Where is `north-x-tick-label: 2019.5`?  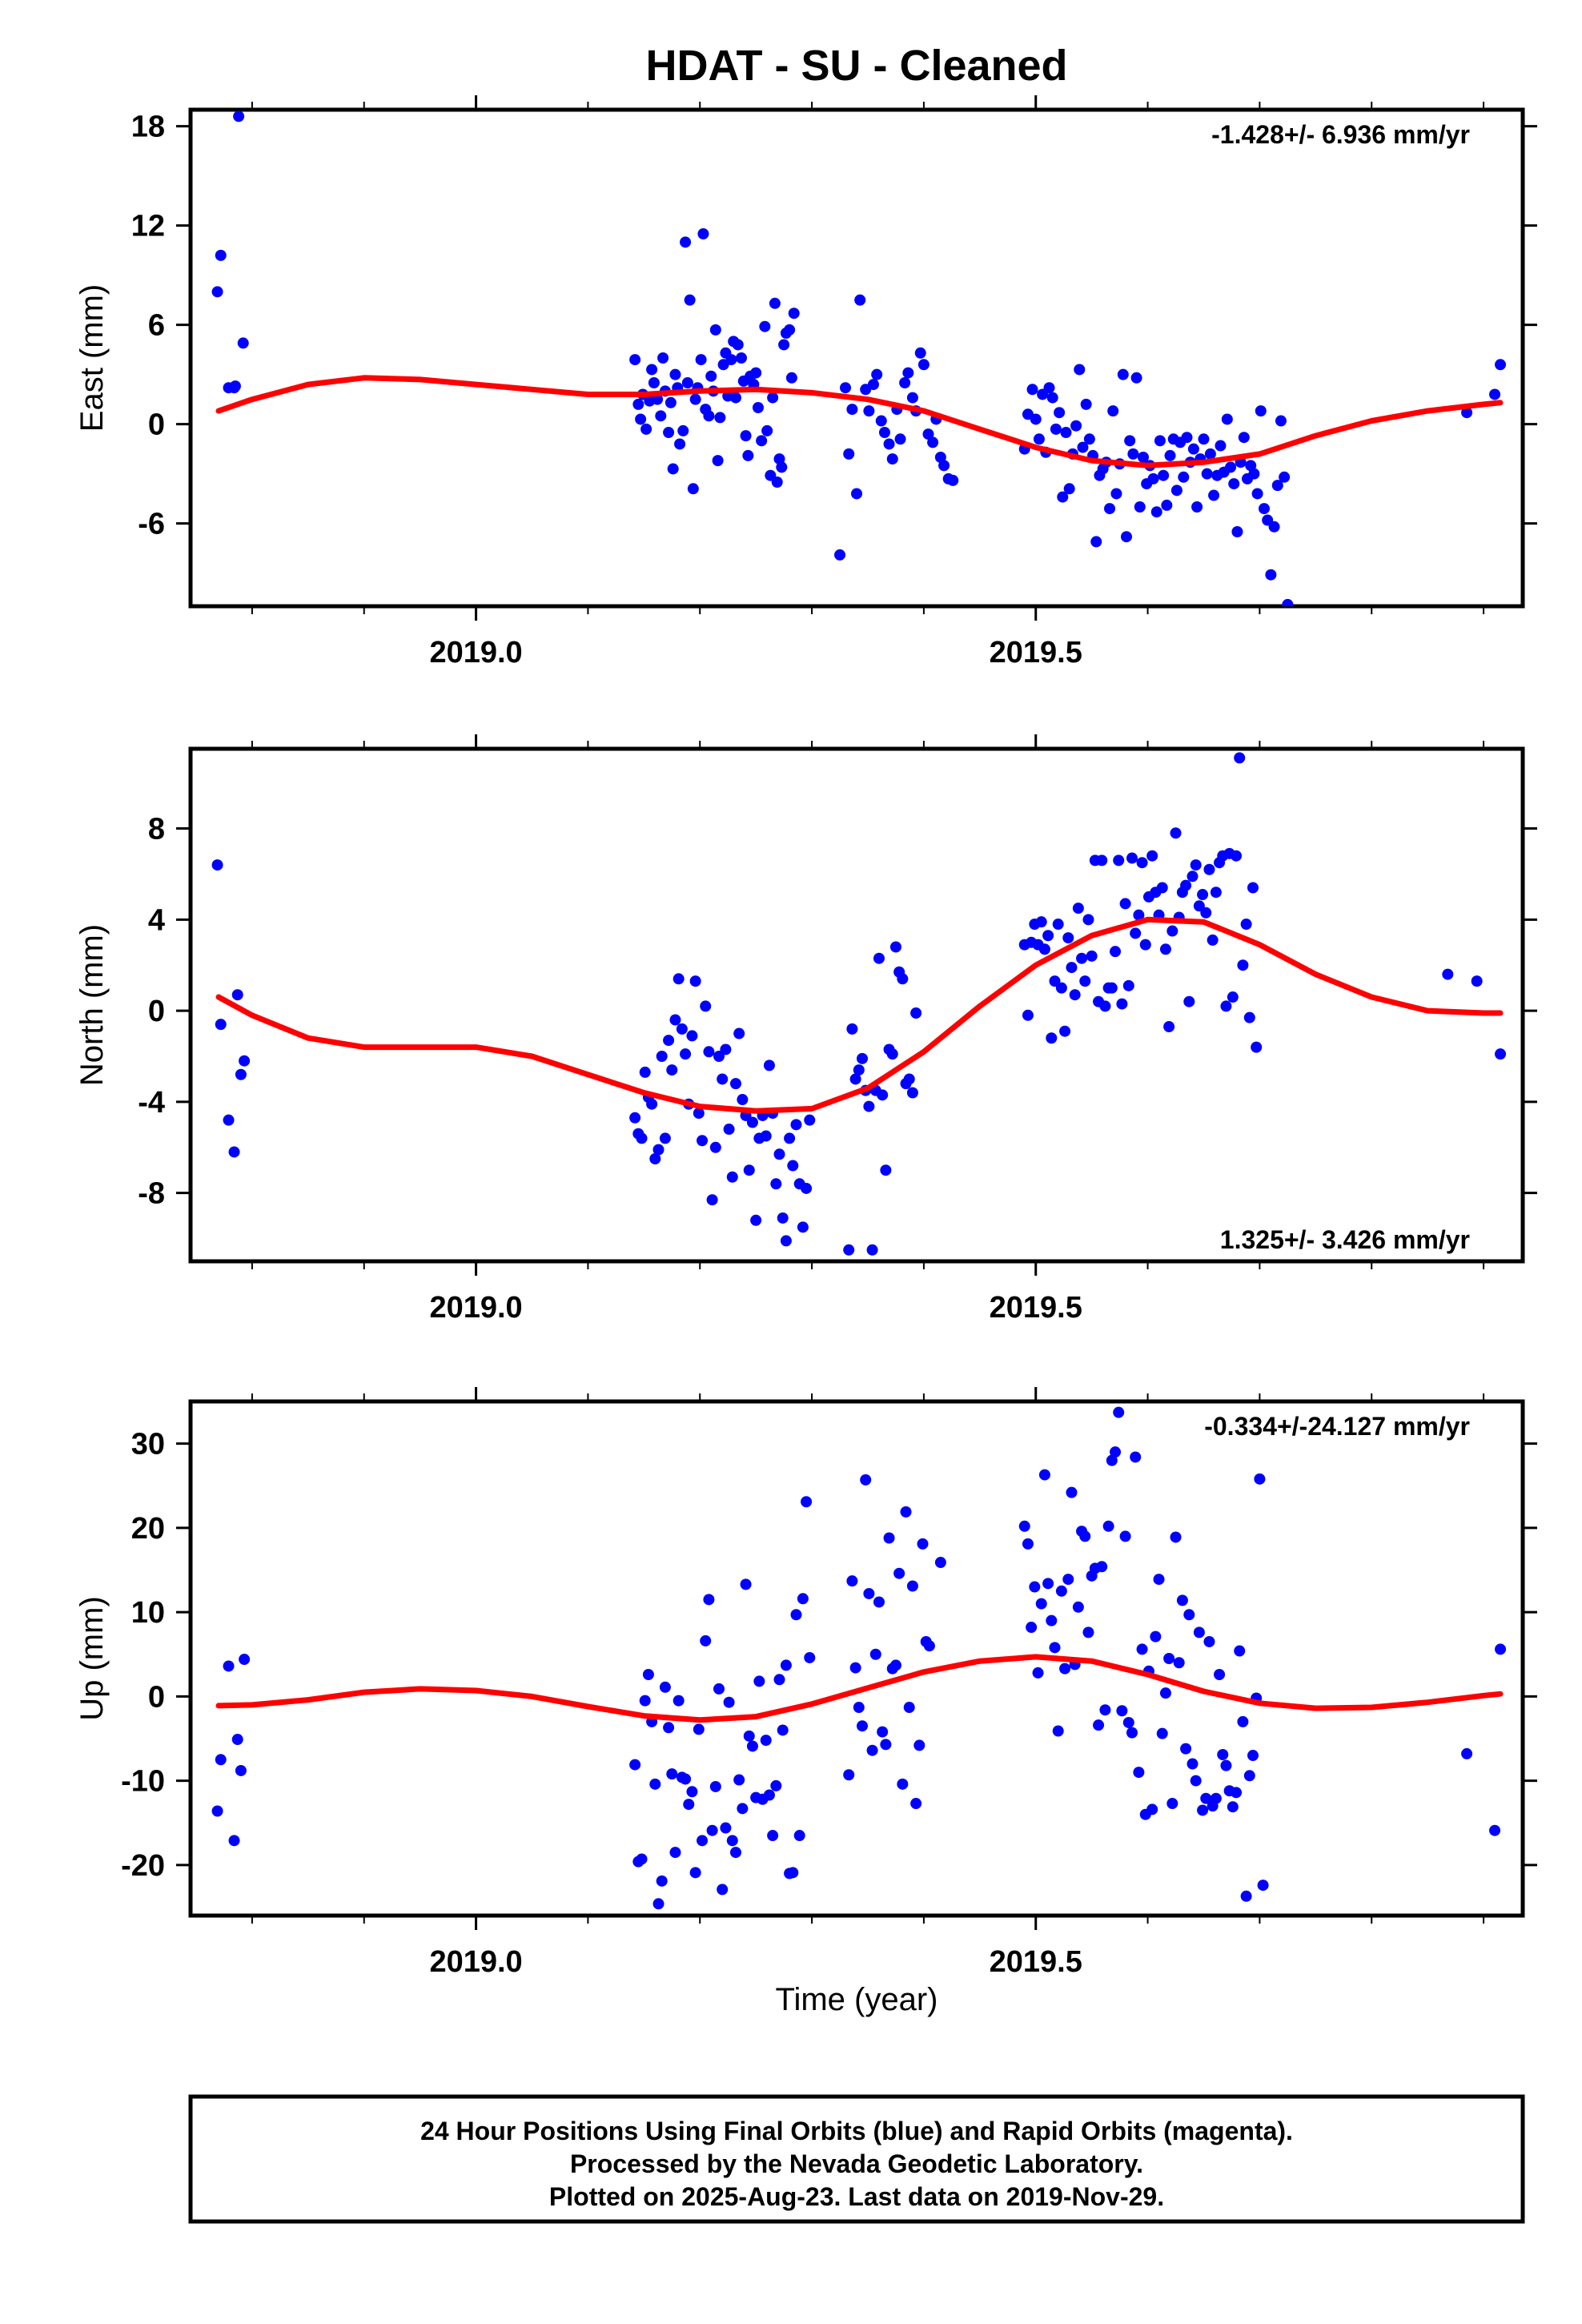 north-x-tick-label: 2019.5 is located at coordinates (1036, 1308).